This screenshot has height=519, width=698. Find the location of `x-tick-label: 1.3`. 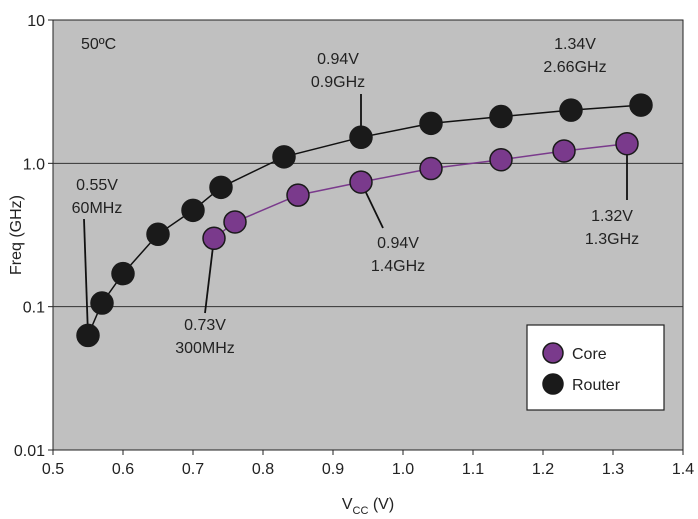

x-tick-label: 1.3 is located at coordinates (613, 469).